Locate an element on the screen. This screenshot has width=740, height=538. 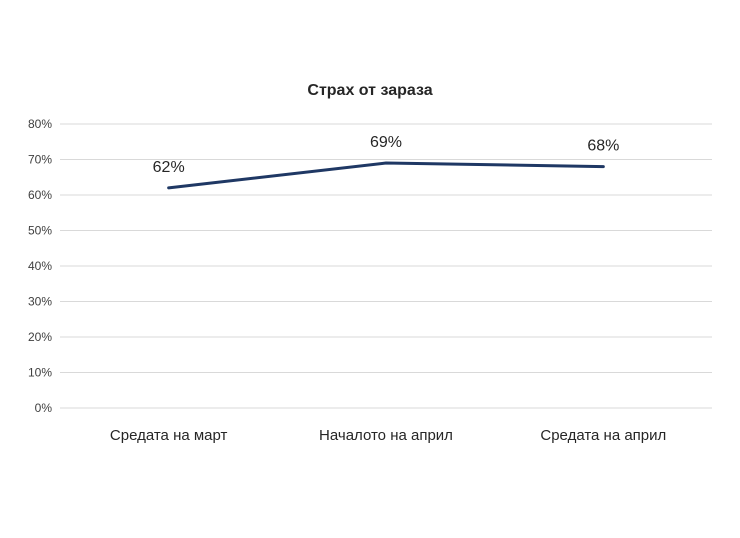
x-axis-category-label: Средата на март is located at coordinates (169, 435).